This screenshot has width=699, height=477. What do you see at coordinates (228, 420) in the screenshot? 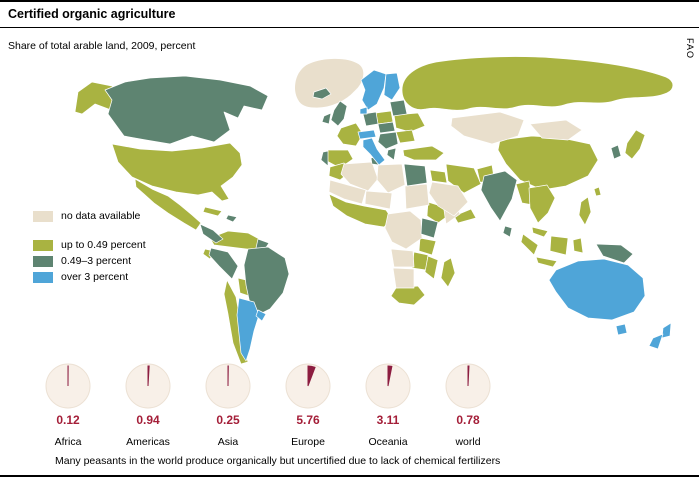
I see `pie-value: 0.25` at bounding box center [228, 420].